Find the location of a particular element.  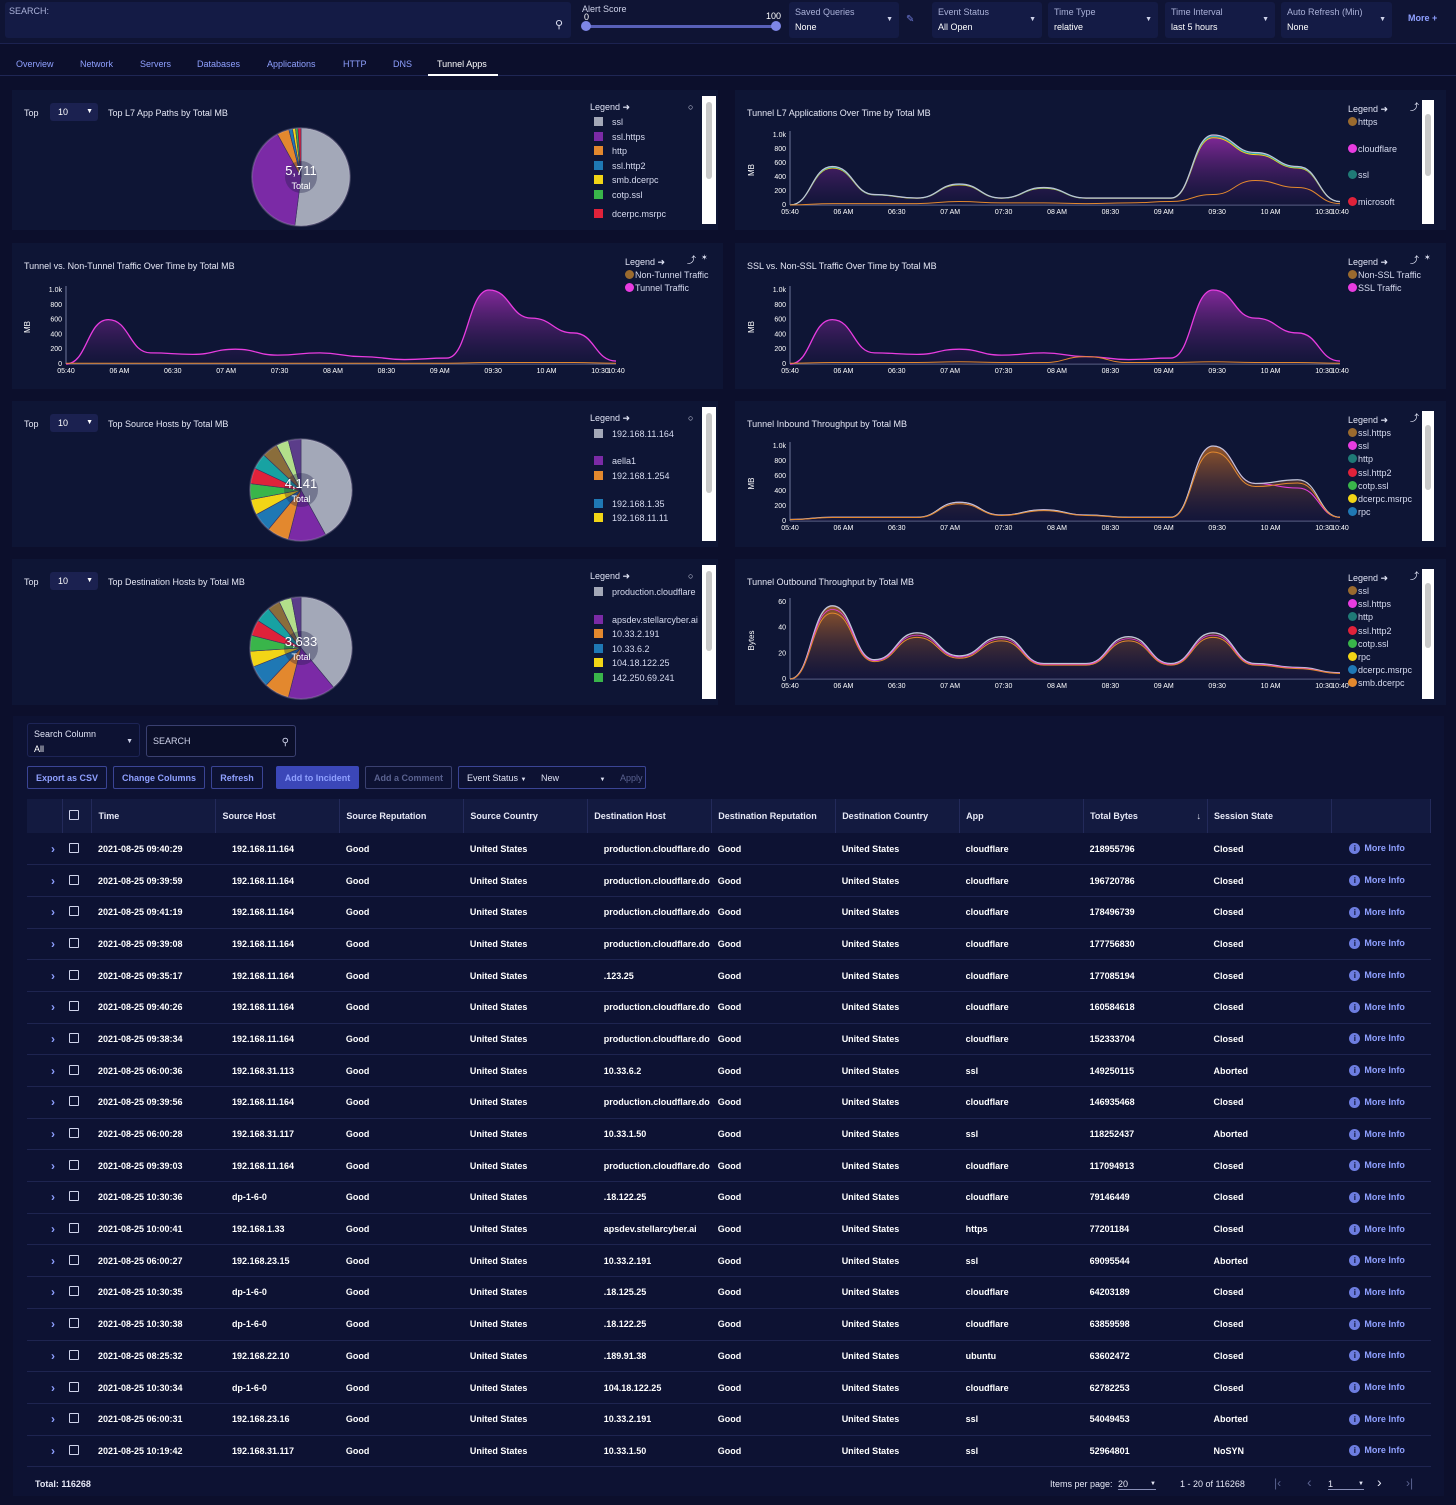

legend-item: 10.33.6.2 is located at coordinates (622, 649).